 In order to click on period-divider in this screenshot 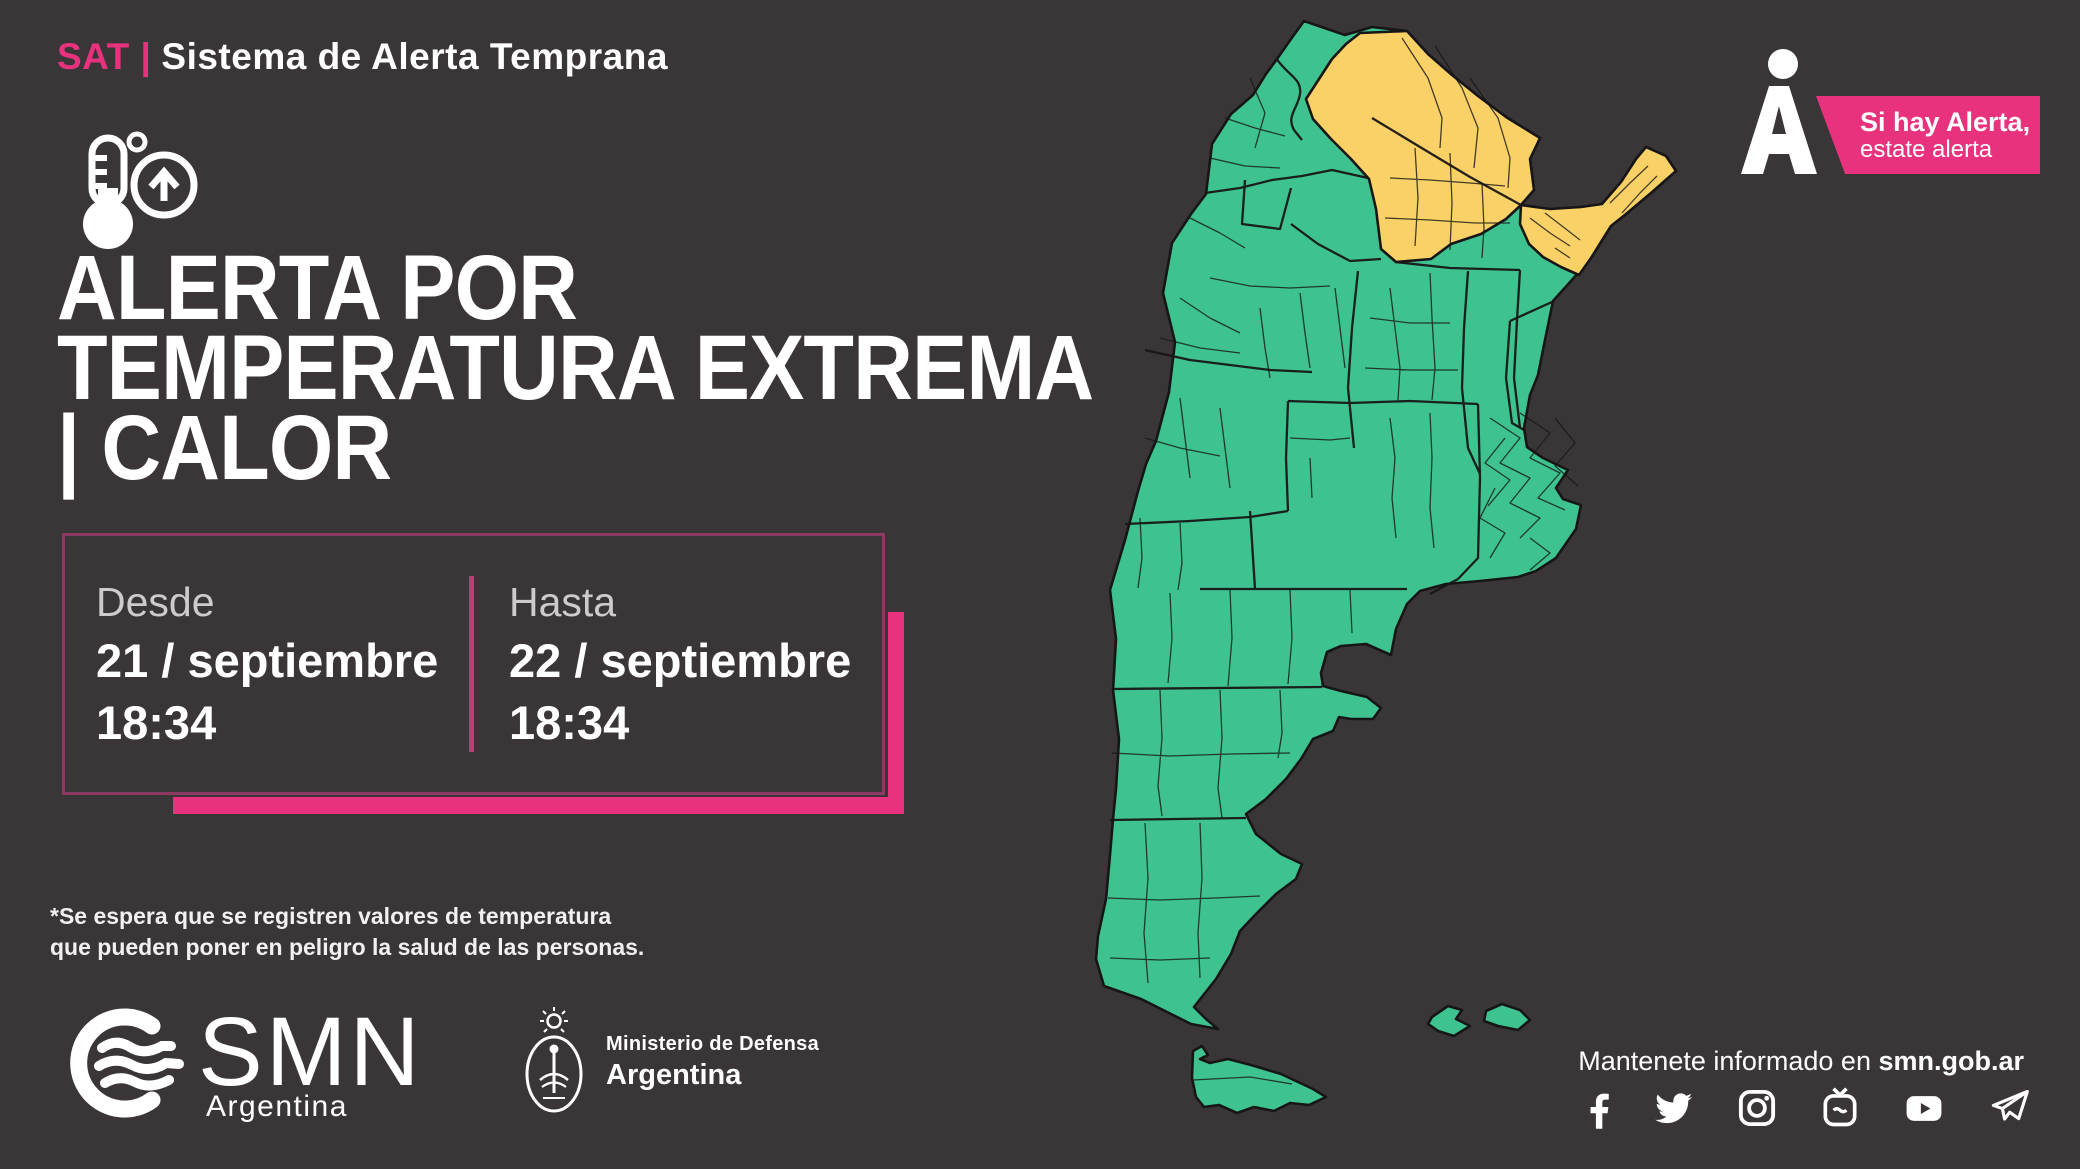, I will do `click(471, 664)`.